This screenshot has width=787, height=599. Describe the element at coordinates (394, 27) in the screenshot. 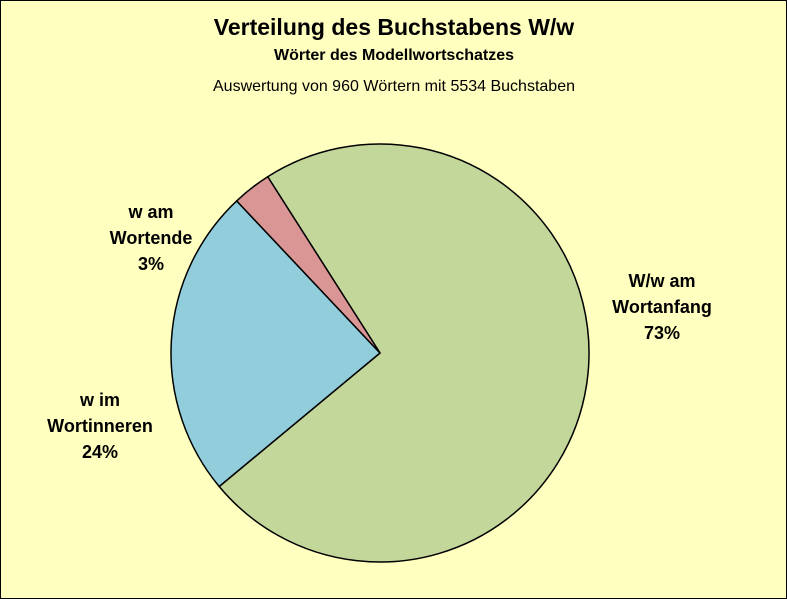

I see `chart-title: Verteilung des Buchstabens W/w` at that location.